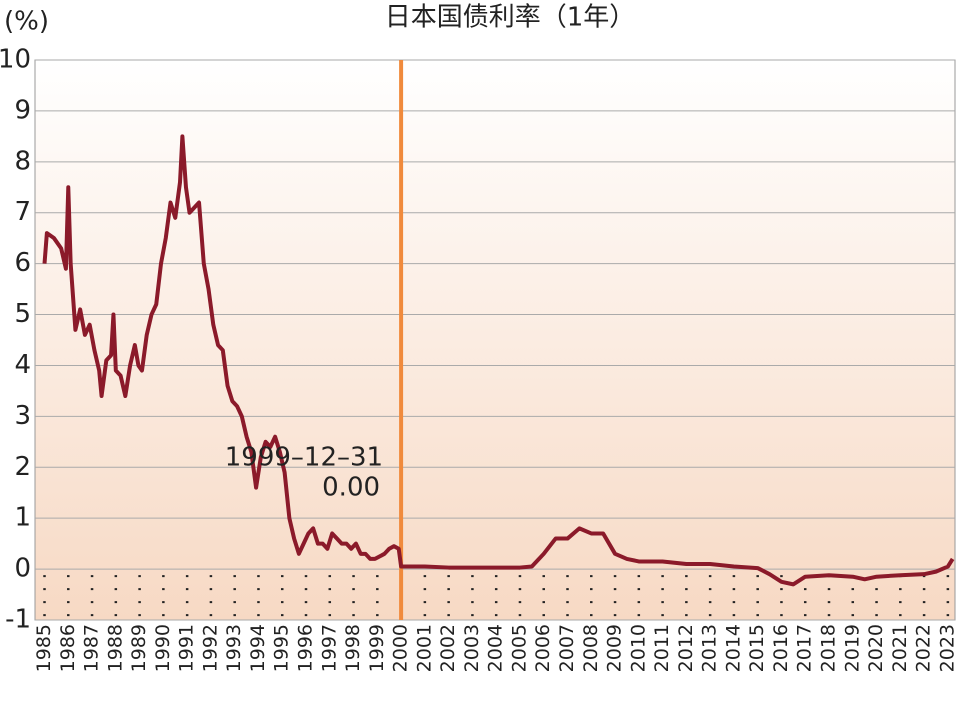  I want to click on x-tick-label: 2002, so click(448, 648).